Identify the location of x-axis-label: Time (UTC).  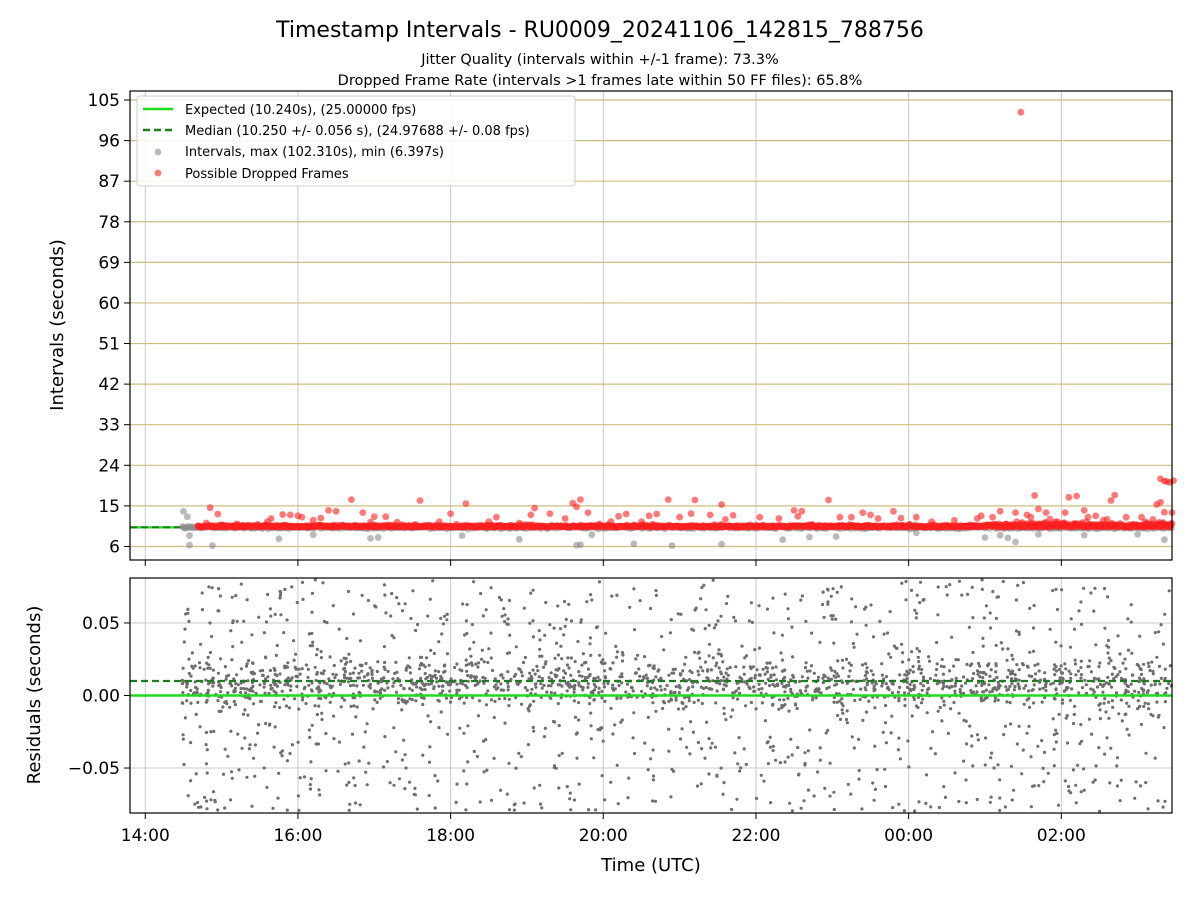
(650, 865).